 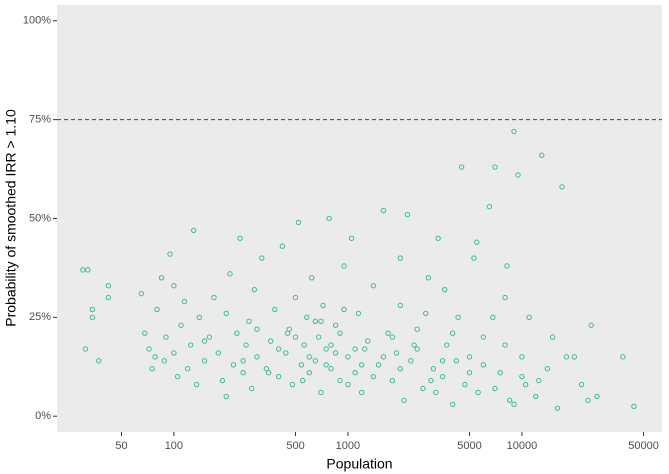 What do you see at coordinates (121, 446) in the screenshot?
I see `x-tick-label: 50` at bounding box center [121, 446].